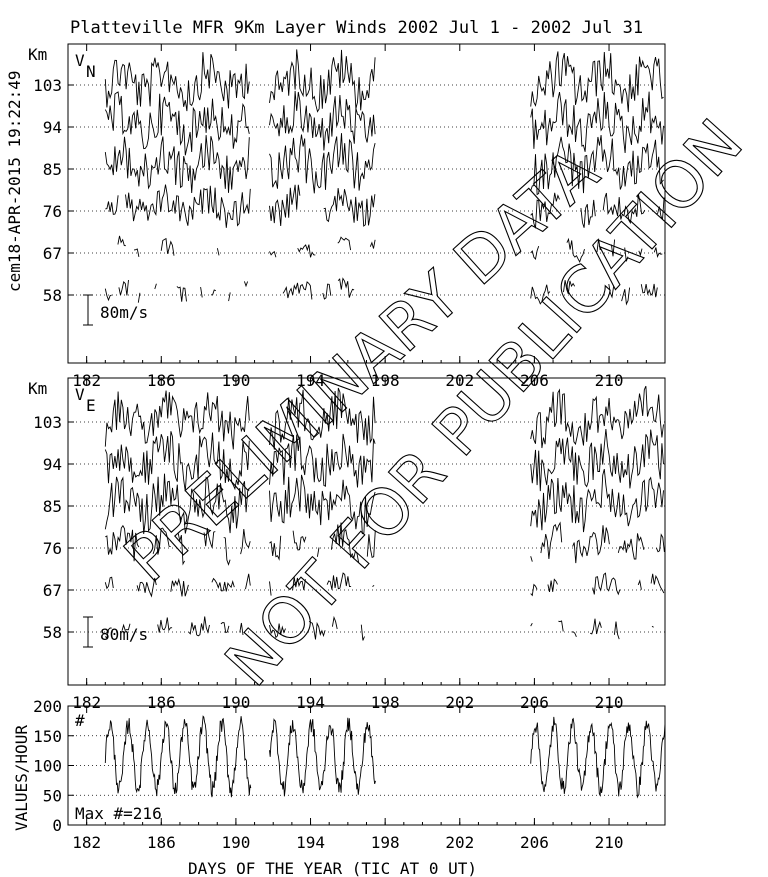 Image resolution: width=768 pixels, height=877 pixels. What do you see at coordinates (47, 422) in the screenshot?
I see `y-tick-label: 103` at bounding box center [47, 422].